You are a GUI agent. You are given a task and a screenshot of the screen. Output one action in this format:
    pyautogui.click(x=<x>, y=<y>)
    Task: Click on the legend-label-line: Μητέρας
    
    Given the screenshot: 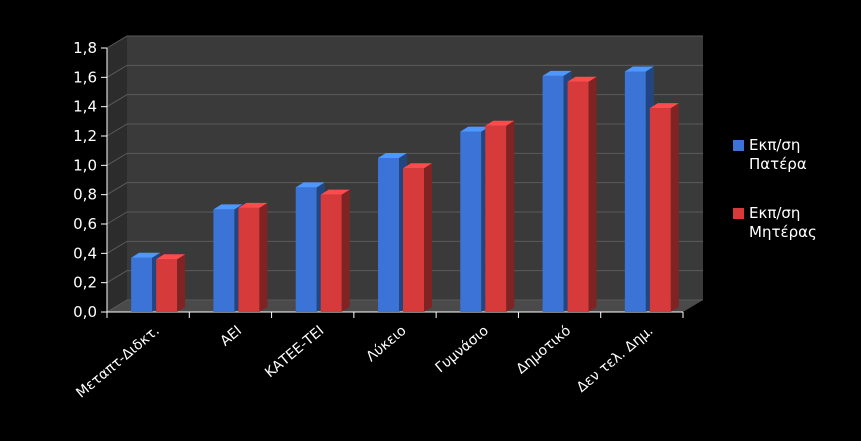 What is the action you would take?
    pyautogui.click(x=783, y=232)
    